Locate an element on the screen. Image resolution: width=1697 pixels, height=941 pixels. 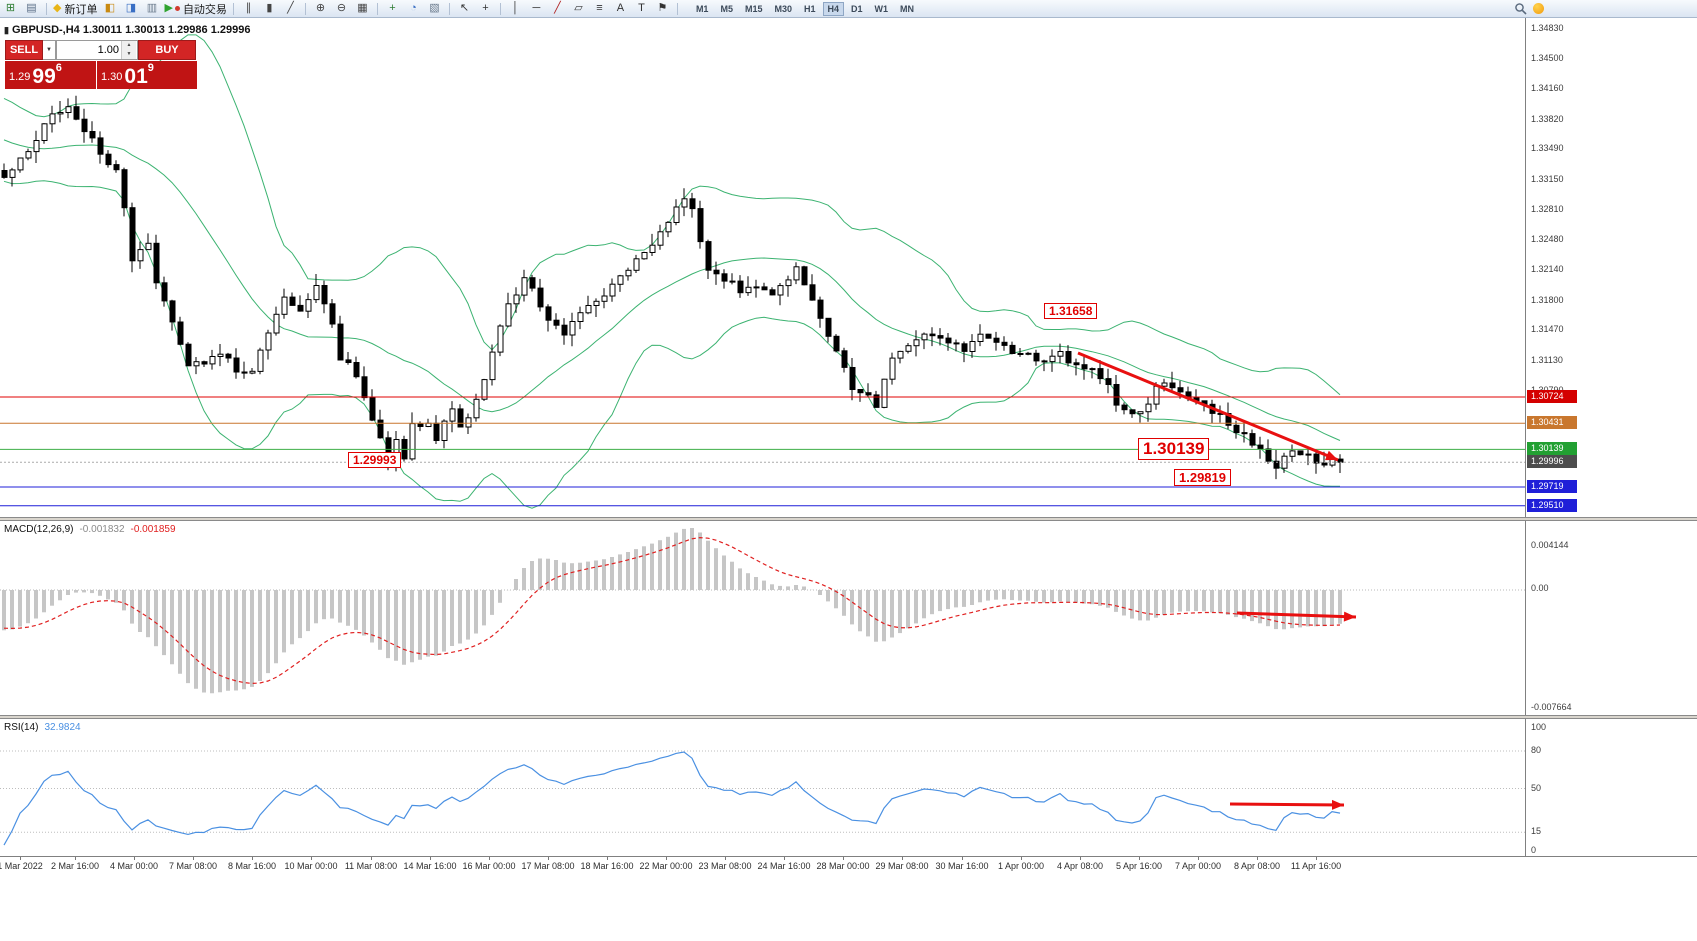
new-chart-icon: ⊞ is located at coordinates (10, 8).